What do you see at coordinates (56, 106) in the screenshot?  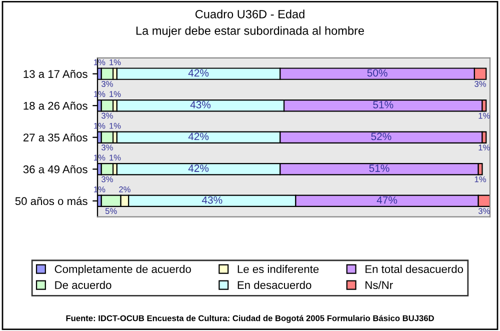 I see `y-tick-label: 18 a 26 Años` at bounding box center [56, 106].